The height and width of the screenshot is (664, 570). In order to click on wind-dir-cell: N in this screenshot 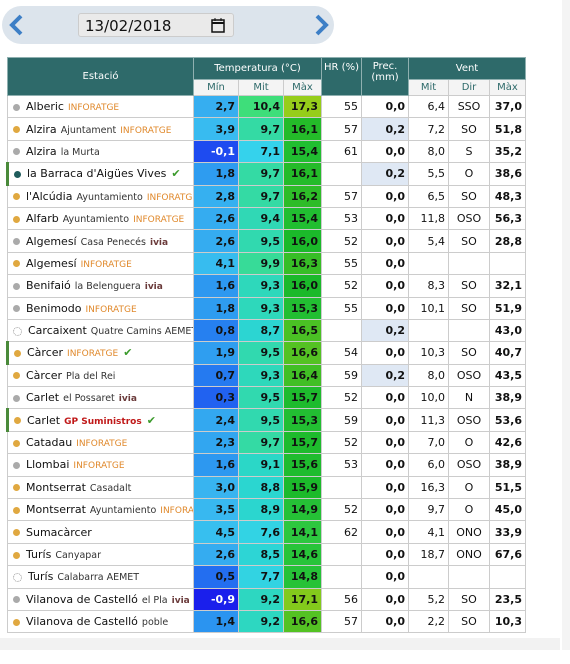, I will do `click(469, 398)`.